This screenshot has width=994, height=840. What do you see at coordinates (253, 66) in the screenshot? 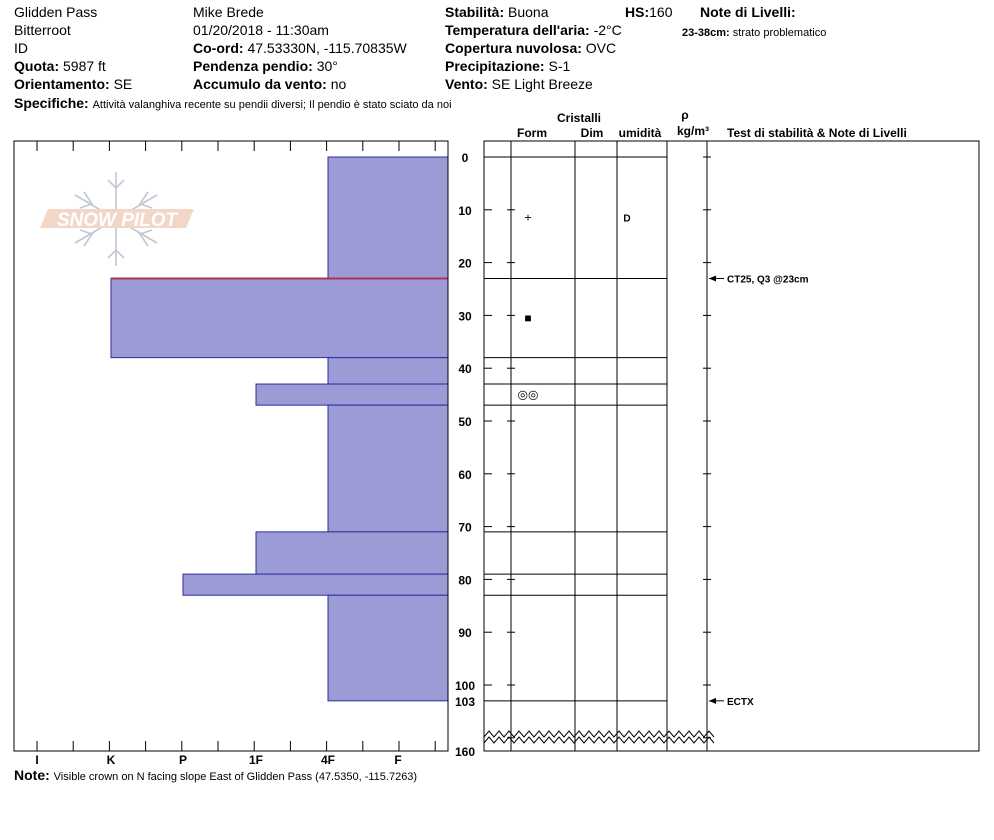
I see `slope-label: Pendenza pendio:` at bounding box center [253, 66].